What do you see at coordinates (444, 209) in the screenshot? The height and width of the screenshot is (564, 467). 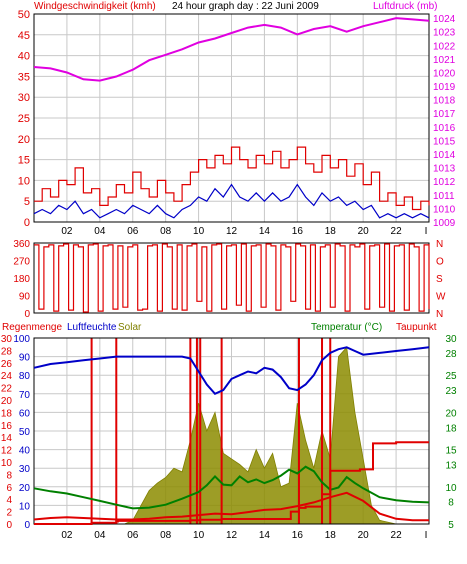 I see `y-tick-label-right: 1010` at bounding box center [444, 209].